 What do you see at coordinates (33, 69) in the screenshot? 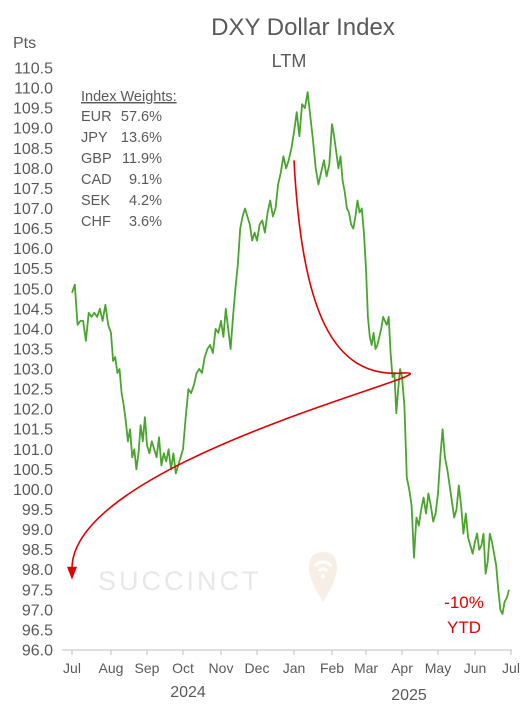
I see `y-tick-label: 110.5` at bounding box center [33, 69].